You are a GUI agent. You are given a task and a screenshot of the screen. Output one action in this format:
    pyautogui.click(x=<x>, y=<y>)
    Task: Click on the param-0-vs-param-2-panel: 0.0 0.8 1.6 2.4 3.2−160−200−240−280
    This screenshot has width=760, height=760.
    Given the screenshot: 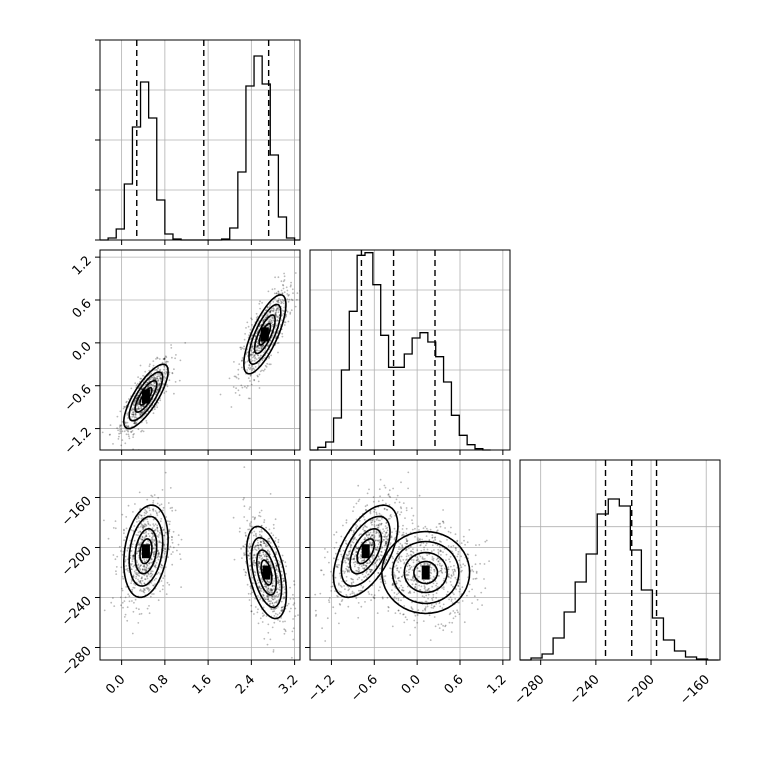 What is the action you would take?
    pyautogui.click(x=180, y=578)
    